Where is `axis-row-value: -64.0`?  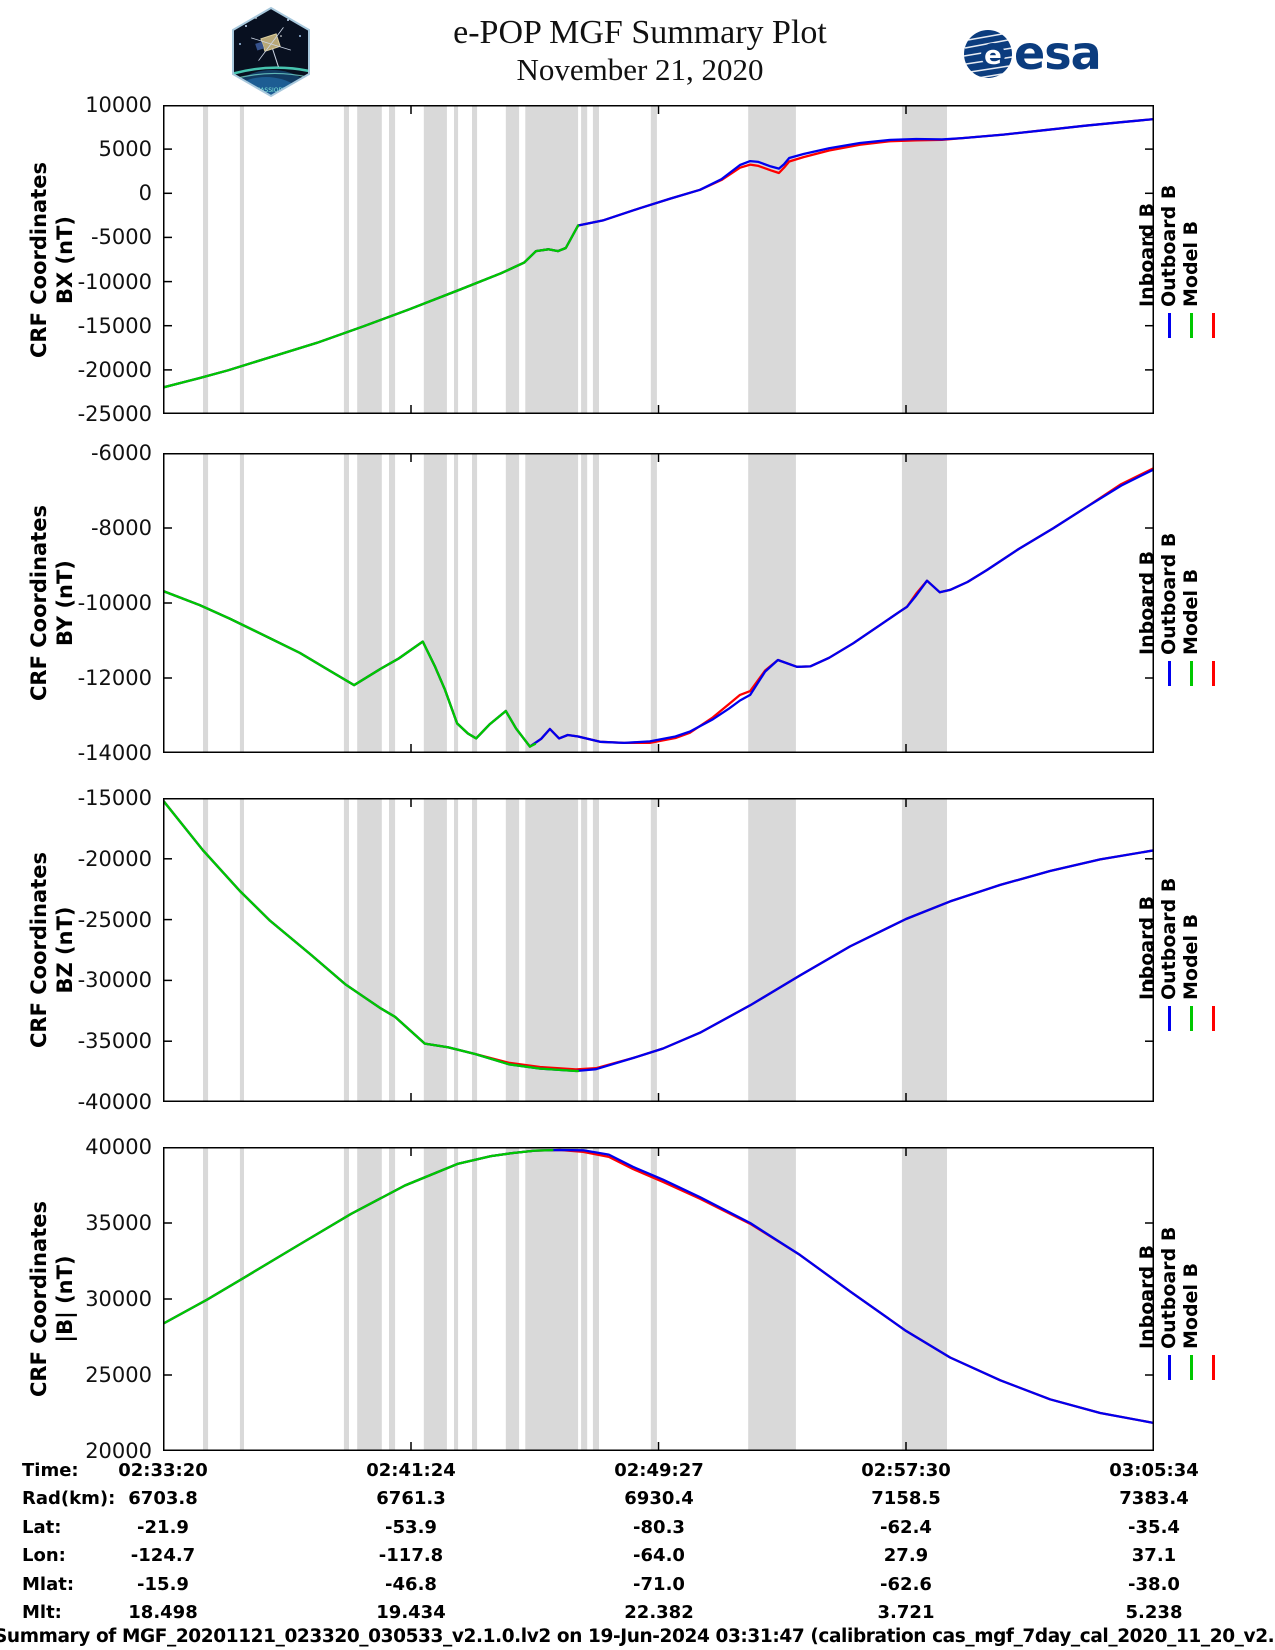 axis-row-value: -64.0 is located at coordinates (659, 1555).